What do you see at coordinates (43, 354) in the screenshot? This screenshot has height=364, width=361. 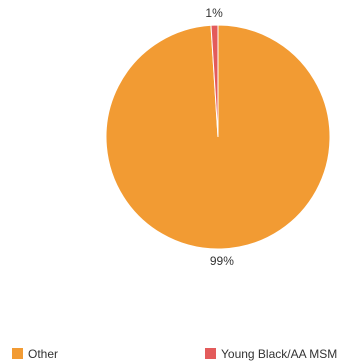 I see `legend-label-other: Other` at bounding box center [43, 354].